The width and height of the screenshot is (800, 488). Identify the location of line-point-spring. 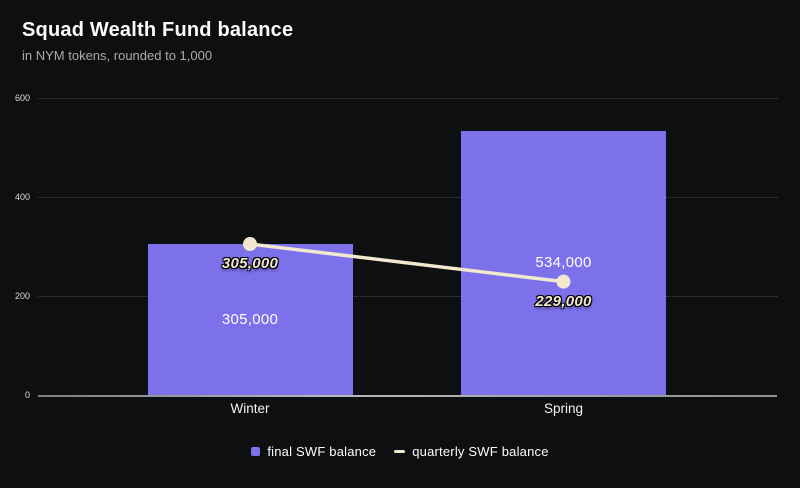
(563, 281).